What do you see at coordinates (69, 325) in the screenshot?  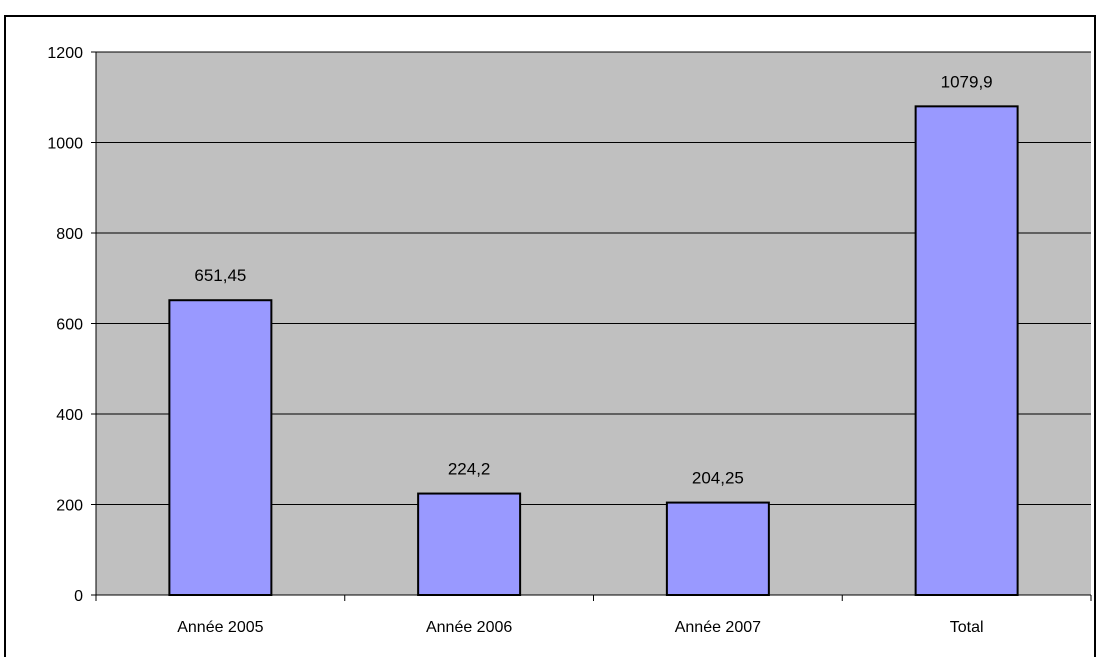 I see `y-tick-label: 600` at bounding box center [69, 325].